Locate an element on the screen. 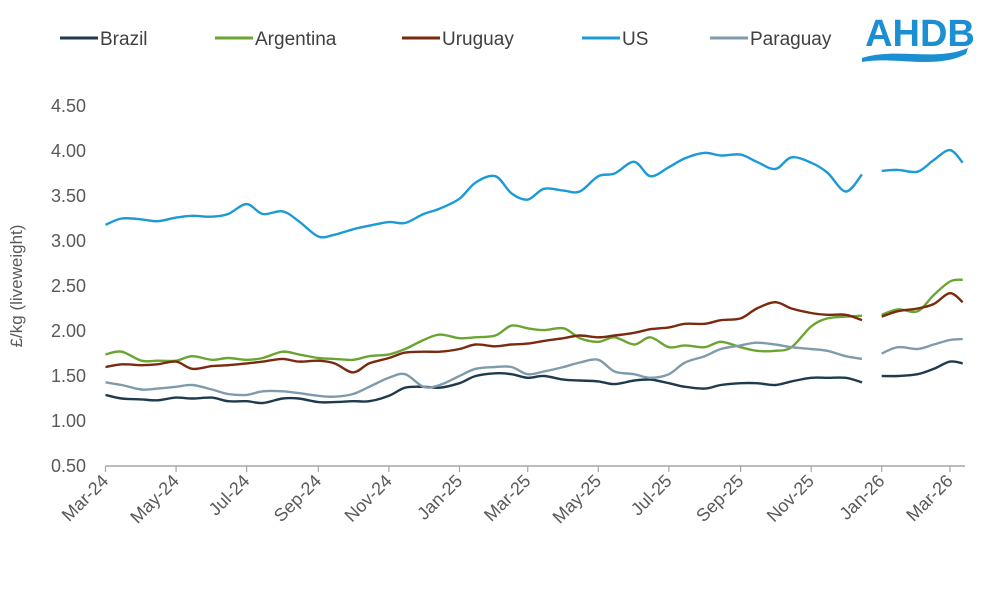  y-tick-label: 0.50 is located at coordinates (68, 466).